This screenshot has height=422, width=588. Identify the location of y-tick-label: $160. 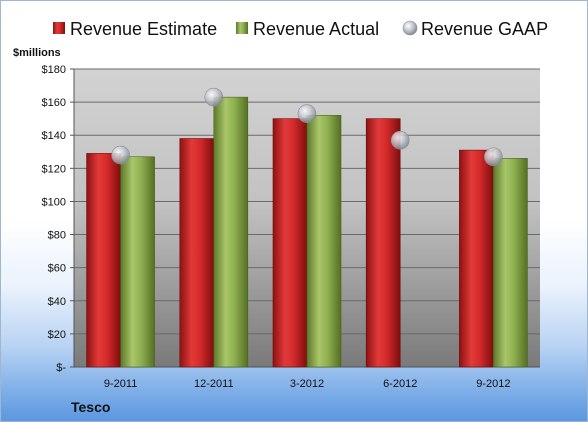
(54, 103).